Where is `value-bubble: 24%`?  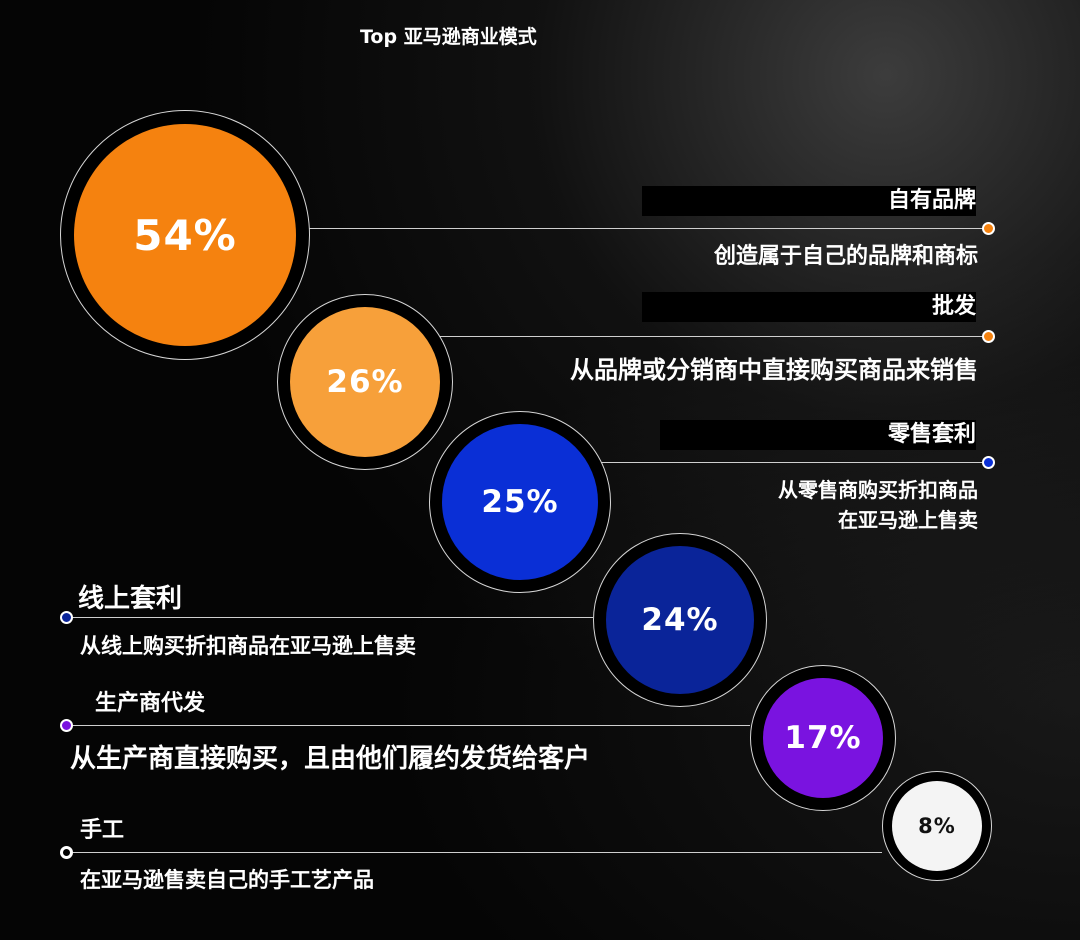 value-bubble: 24% is located at coordinates (680, 620).